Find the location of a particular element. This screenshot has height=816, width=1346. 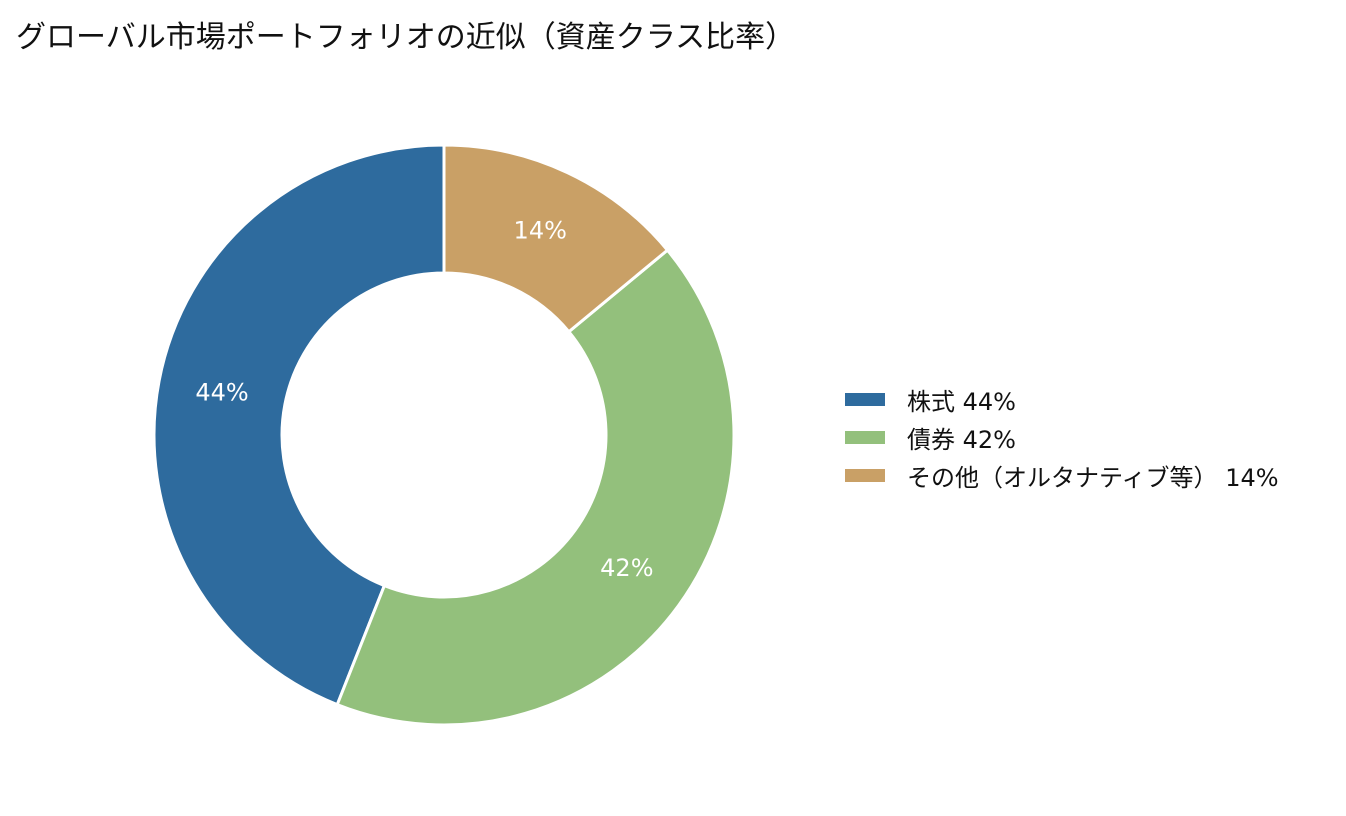

slice-value-label-other: 14% is located at coordinates (540, 231).